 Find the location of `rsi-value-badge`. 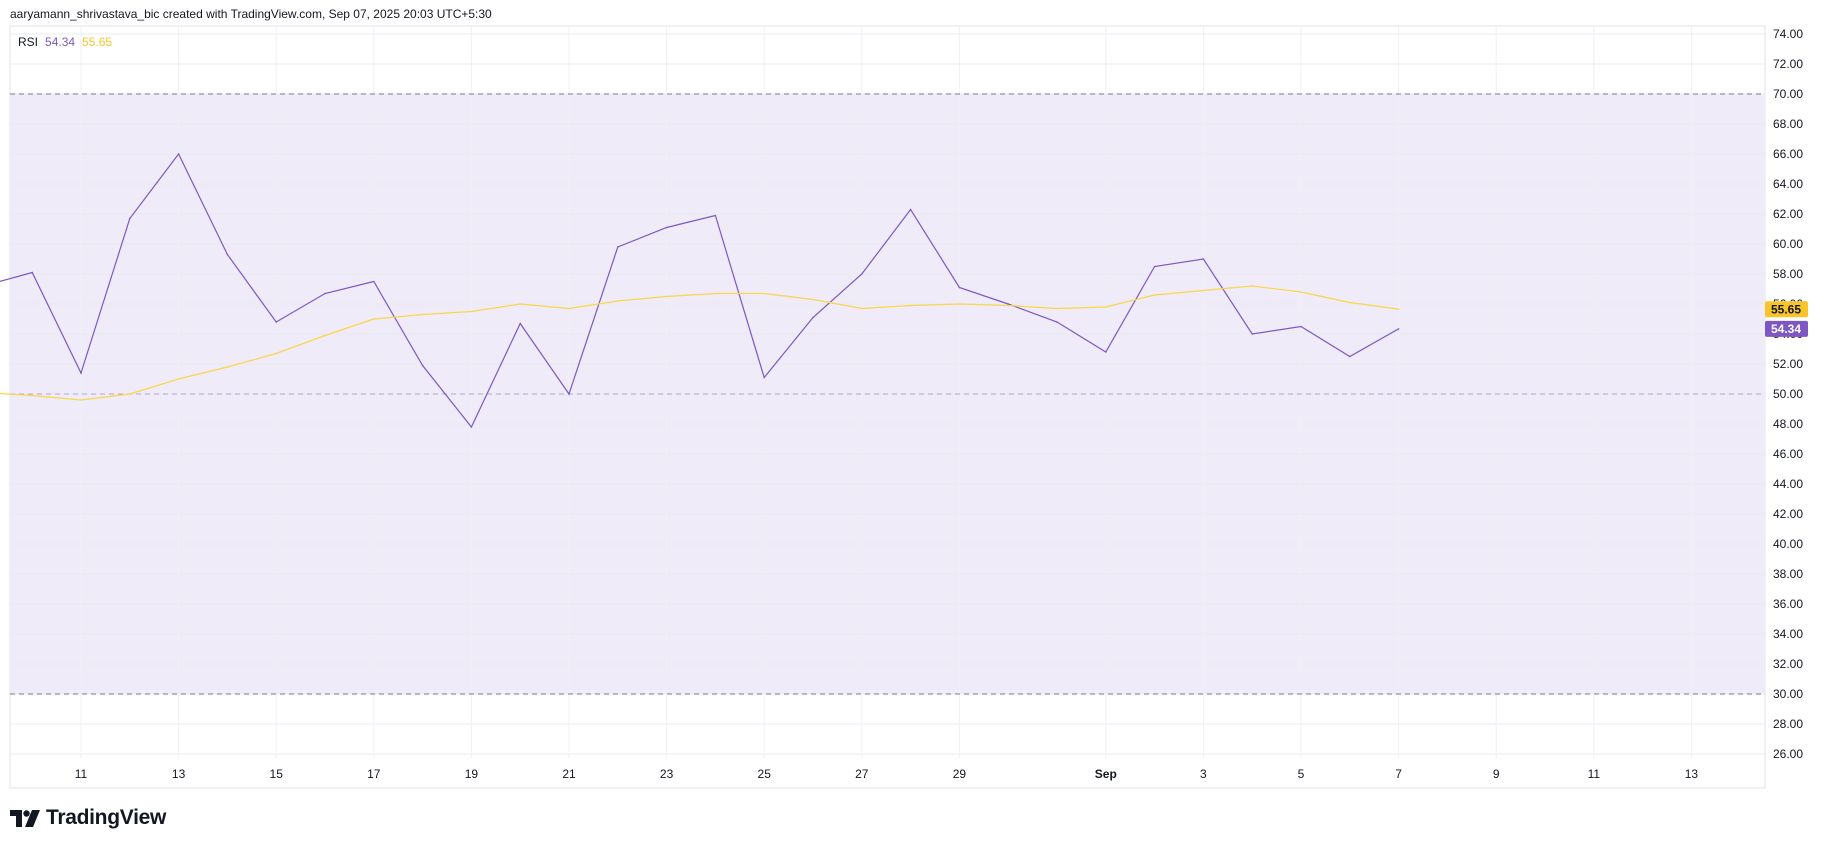

rsi-value-badge is located at coordinates (1786, 328).